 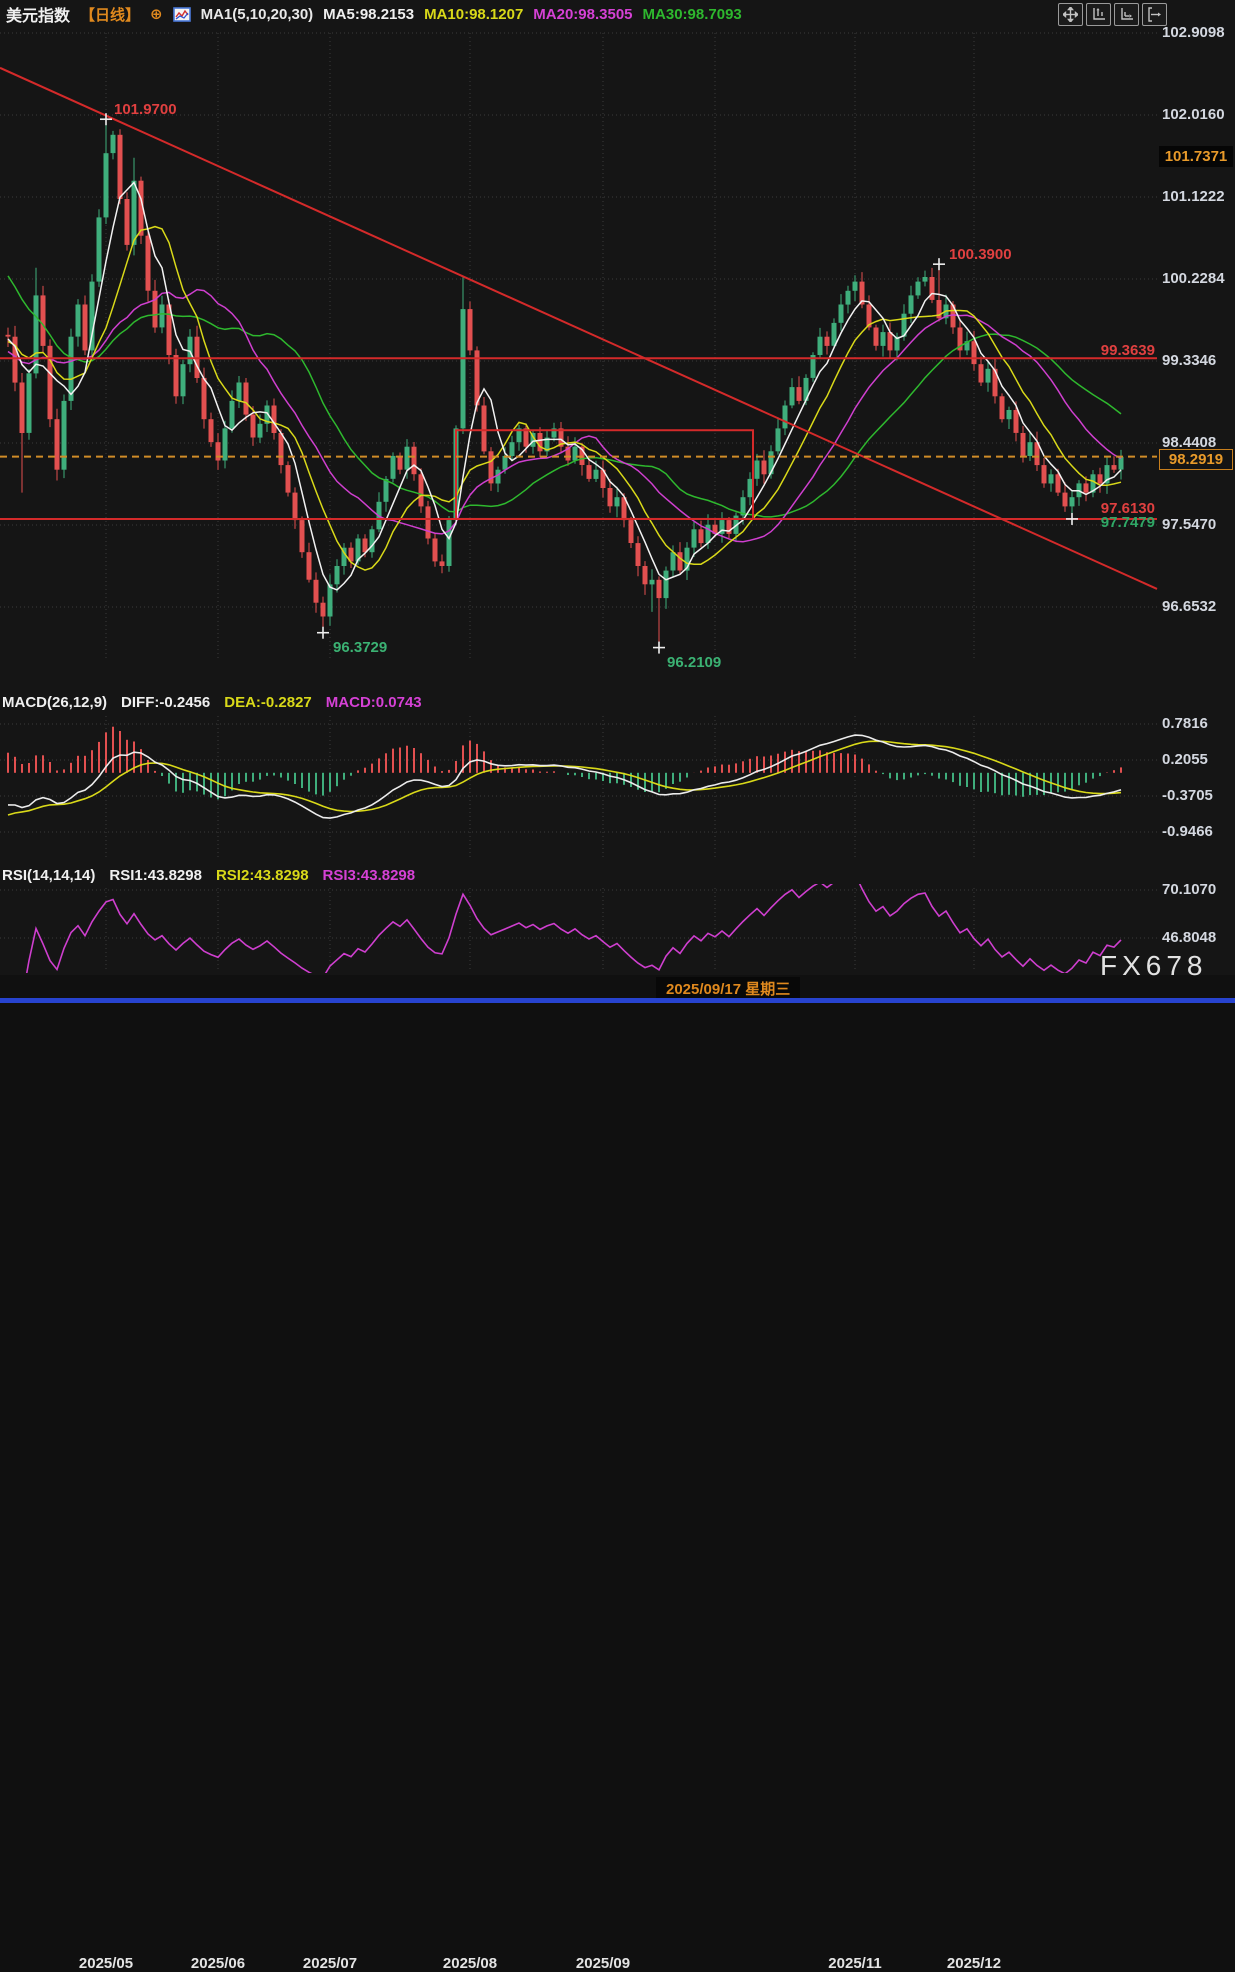 I want to click on price-tick: 99.3346, so click(x=1189, y=360).